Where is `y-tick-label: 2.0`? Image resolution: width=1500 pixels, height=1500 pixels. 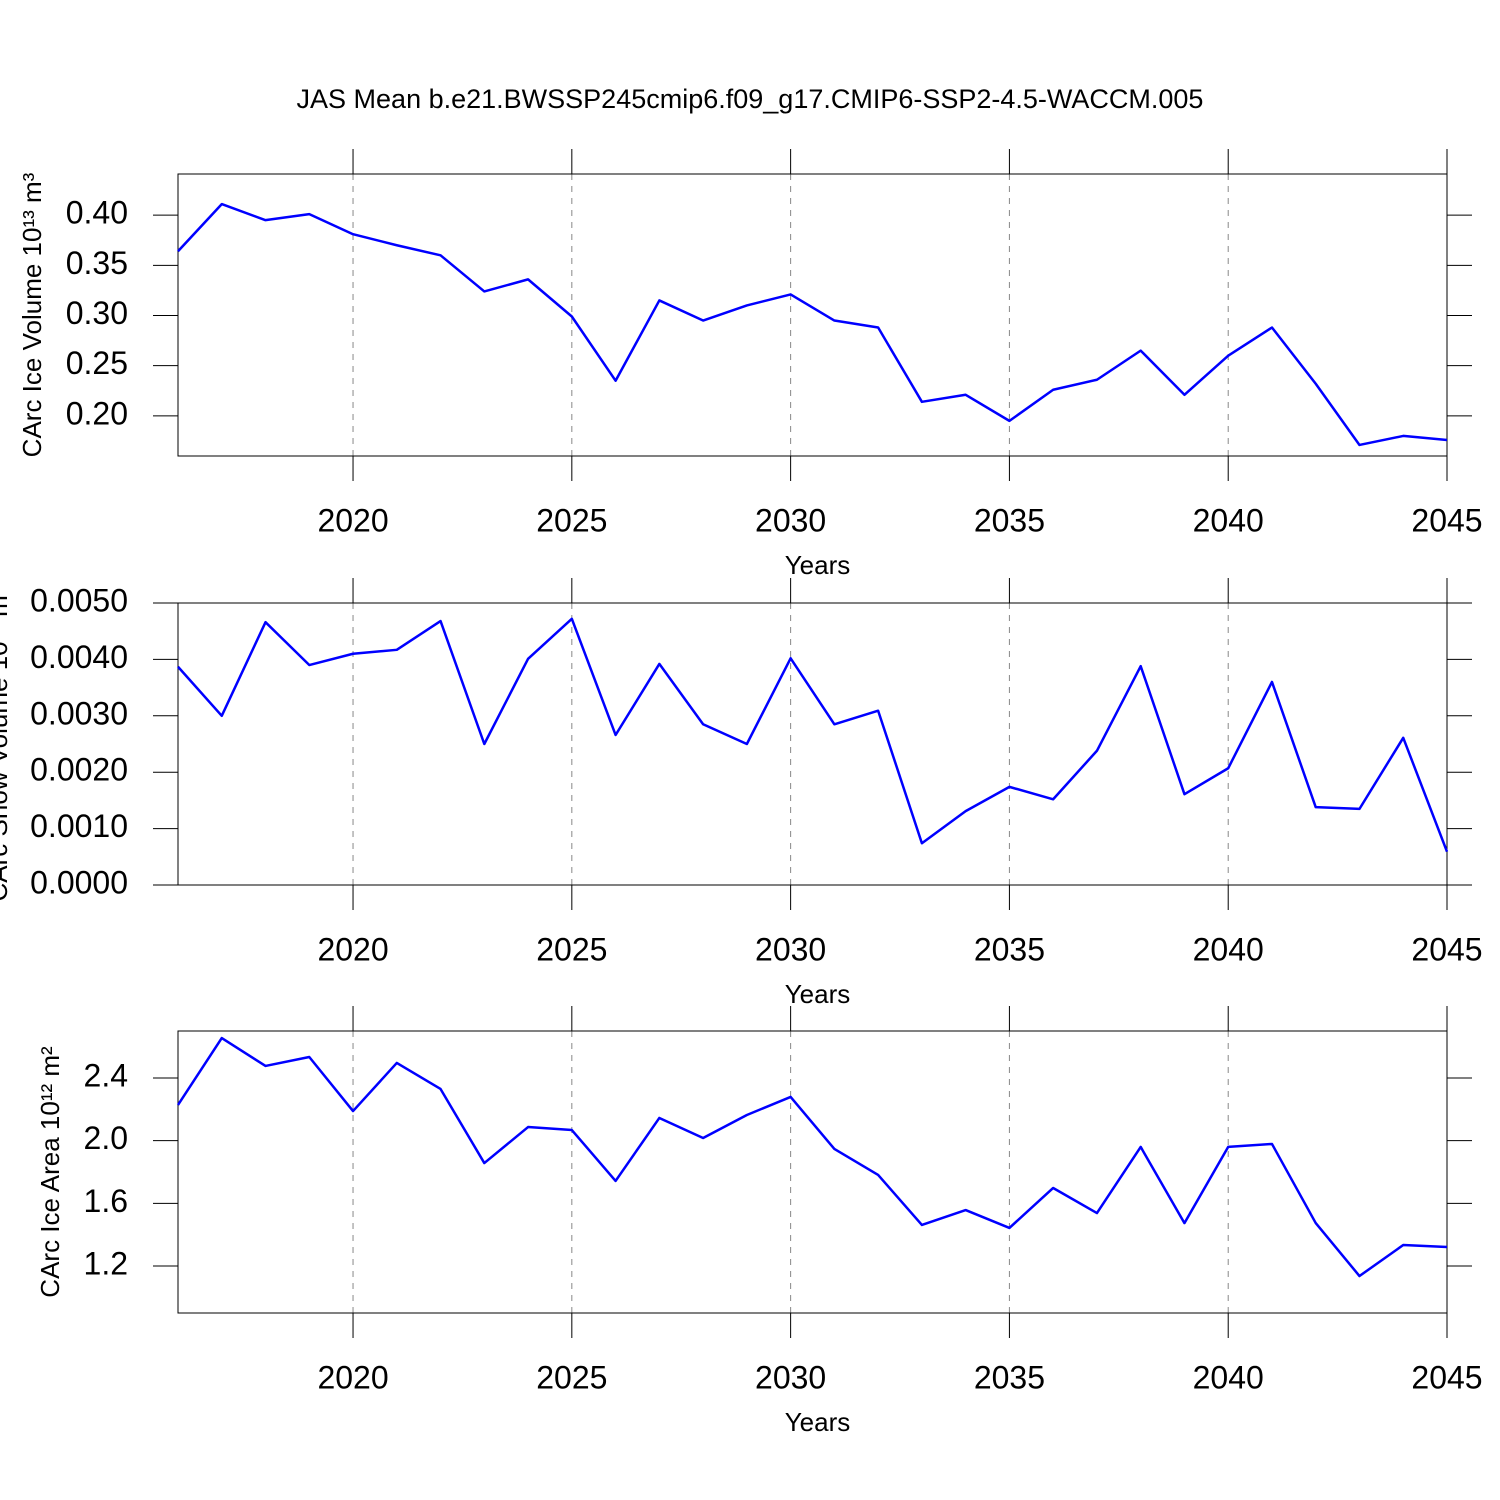 y-tick-label: 2.0 is located at coordinates (106, 1138).